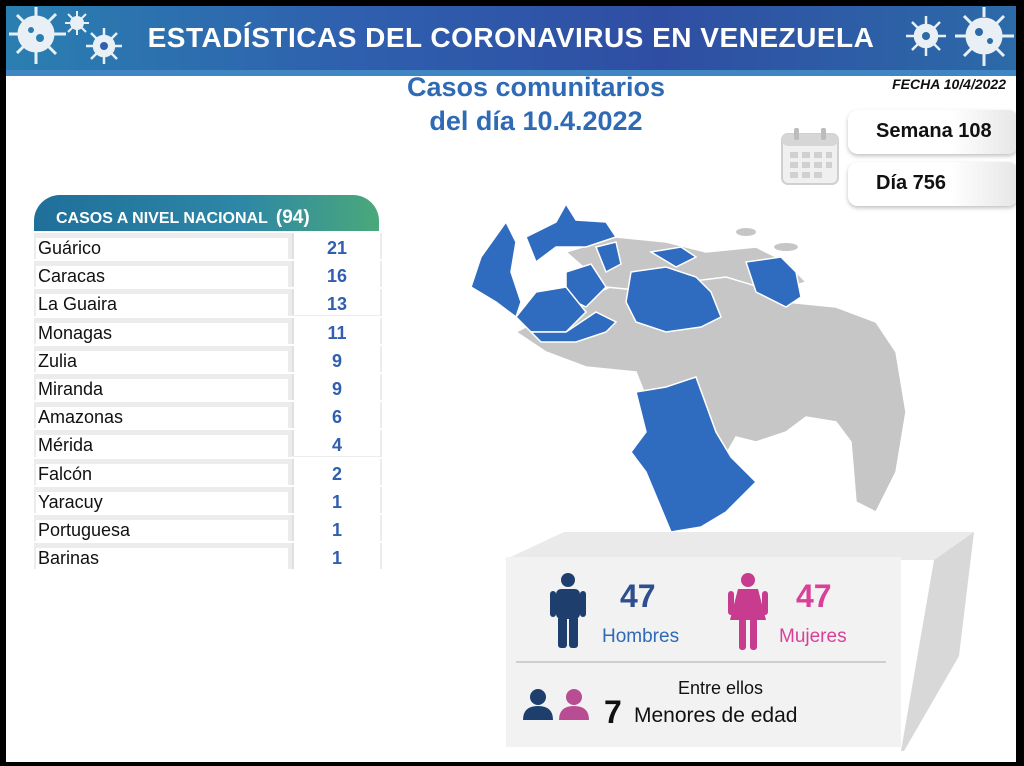 The image size is (1024, 766). What do you see at coordinates (773, 282) in the screenshot?
I see `map-region-monagas` at bounding box center [773, 282].